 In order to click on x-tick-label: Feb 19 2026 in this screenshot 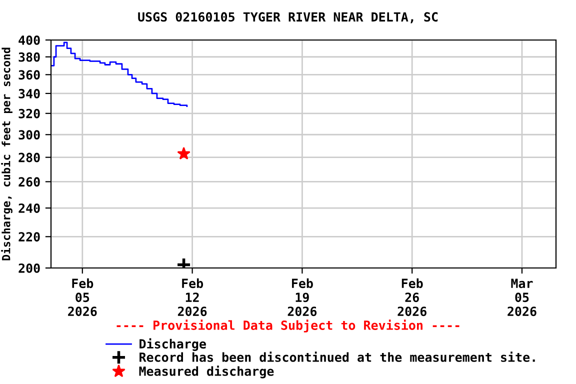, I will do `click(302, 297)`.